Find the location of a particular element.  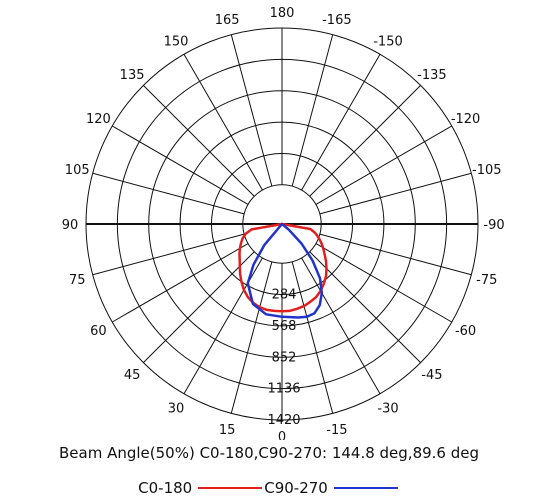

angle-tick-label: -45 is located at coordinates (431, 375).